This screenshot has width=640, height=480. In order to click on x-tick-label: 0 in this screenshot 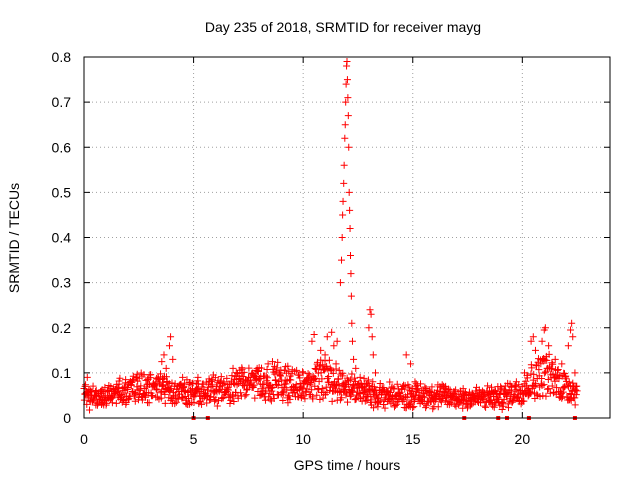, I will do `click(84, 439)`.